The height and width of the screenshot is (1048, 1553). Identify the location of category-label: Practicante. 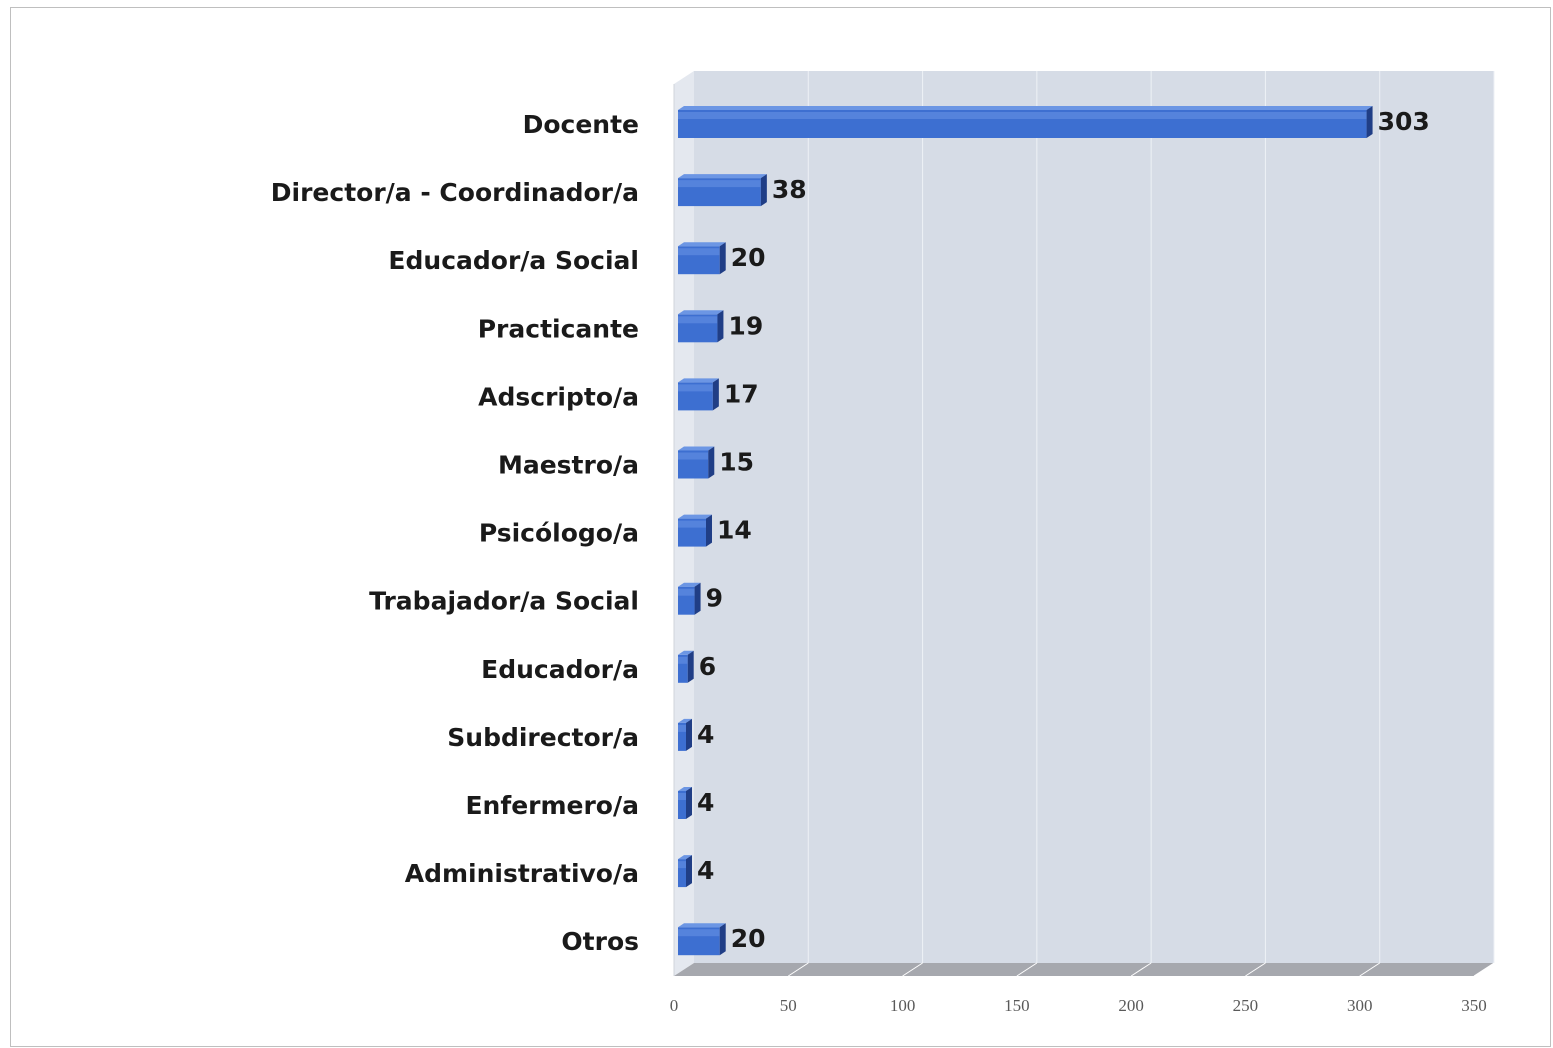
(558, 328).